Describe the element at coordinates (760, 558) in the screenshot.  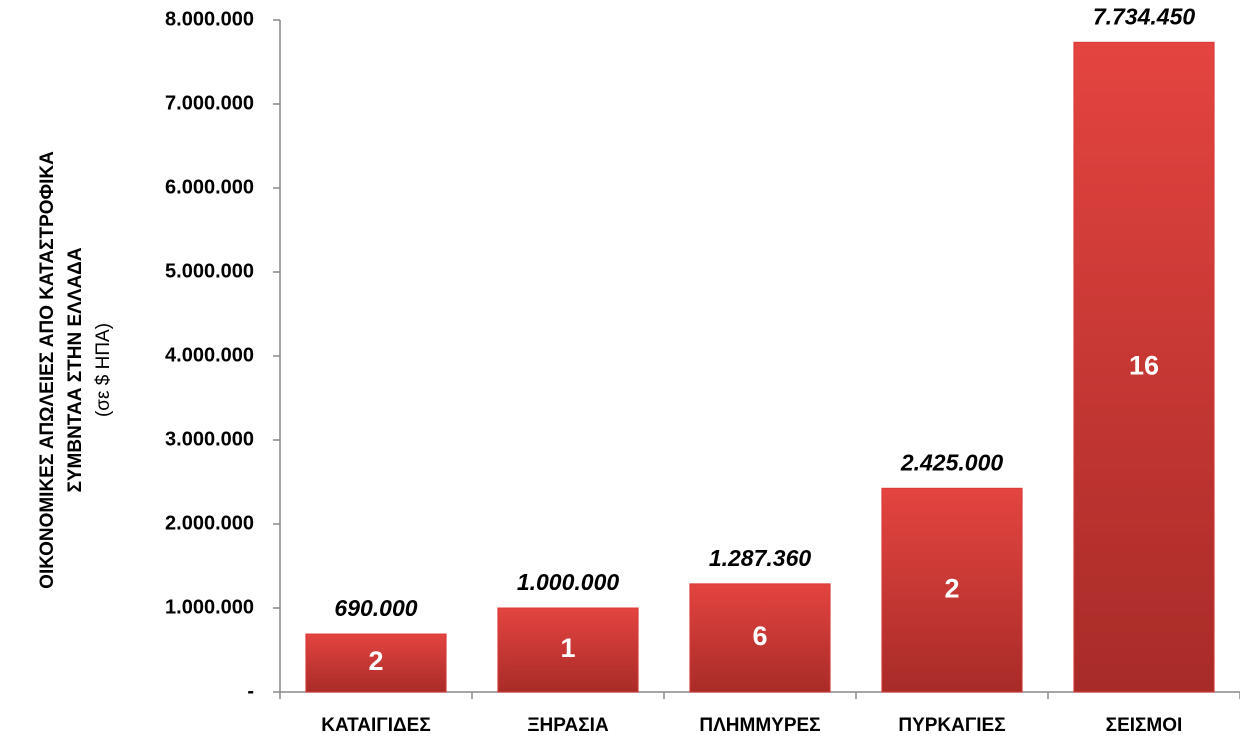
I see `value-label: 1.287.360` at that location.